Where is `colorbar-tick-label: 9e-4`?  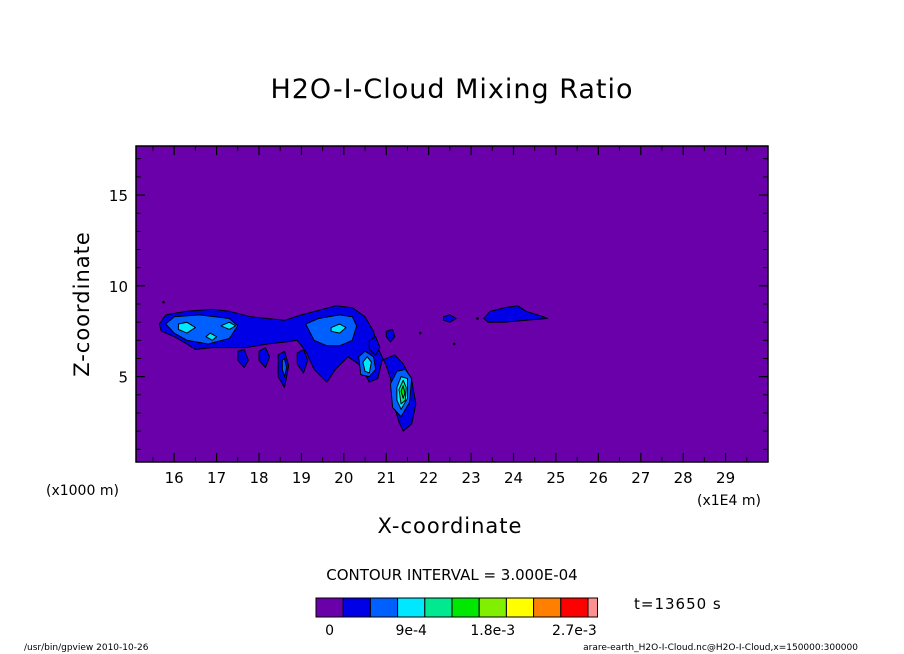 colorbar-tick-label: 9e-4 is located at coordinates (411, 631).